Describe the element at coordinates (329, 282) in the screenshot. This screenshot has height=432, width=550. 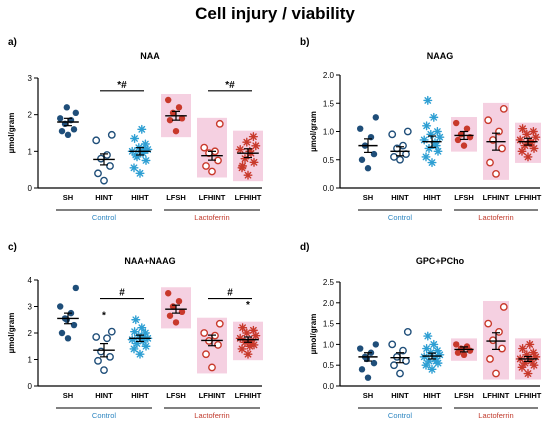
I see `y-tick-label: 2.5` at that location.